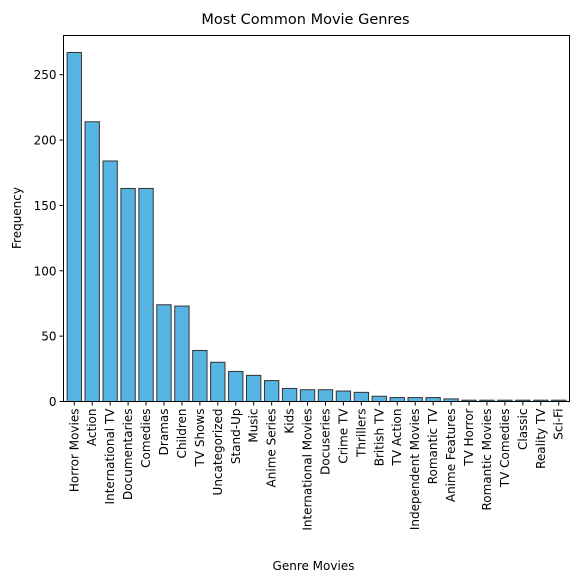  I want to click on x-tick-label: British TV, so click(379, 437).